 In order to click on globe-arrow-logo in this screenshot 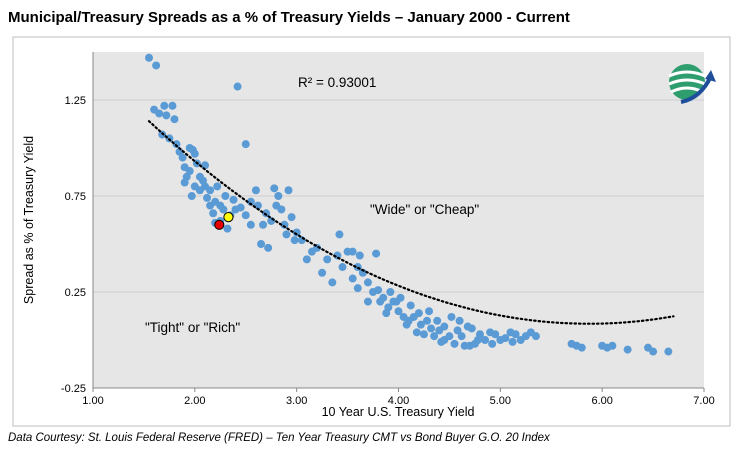, I will do `click(692, 84)`.